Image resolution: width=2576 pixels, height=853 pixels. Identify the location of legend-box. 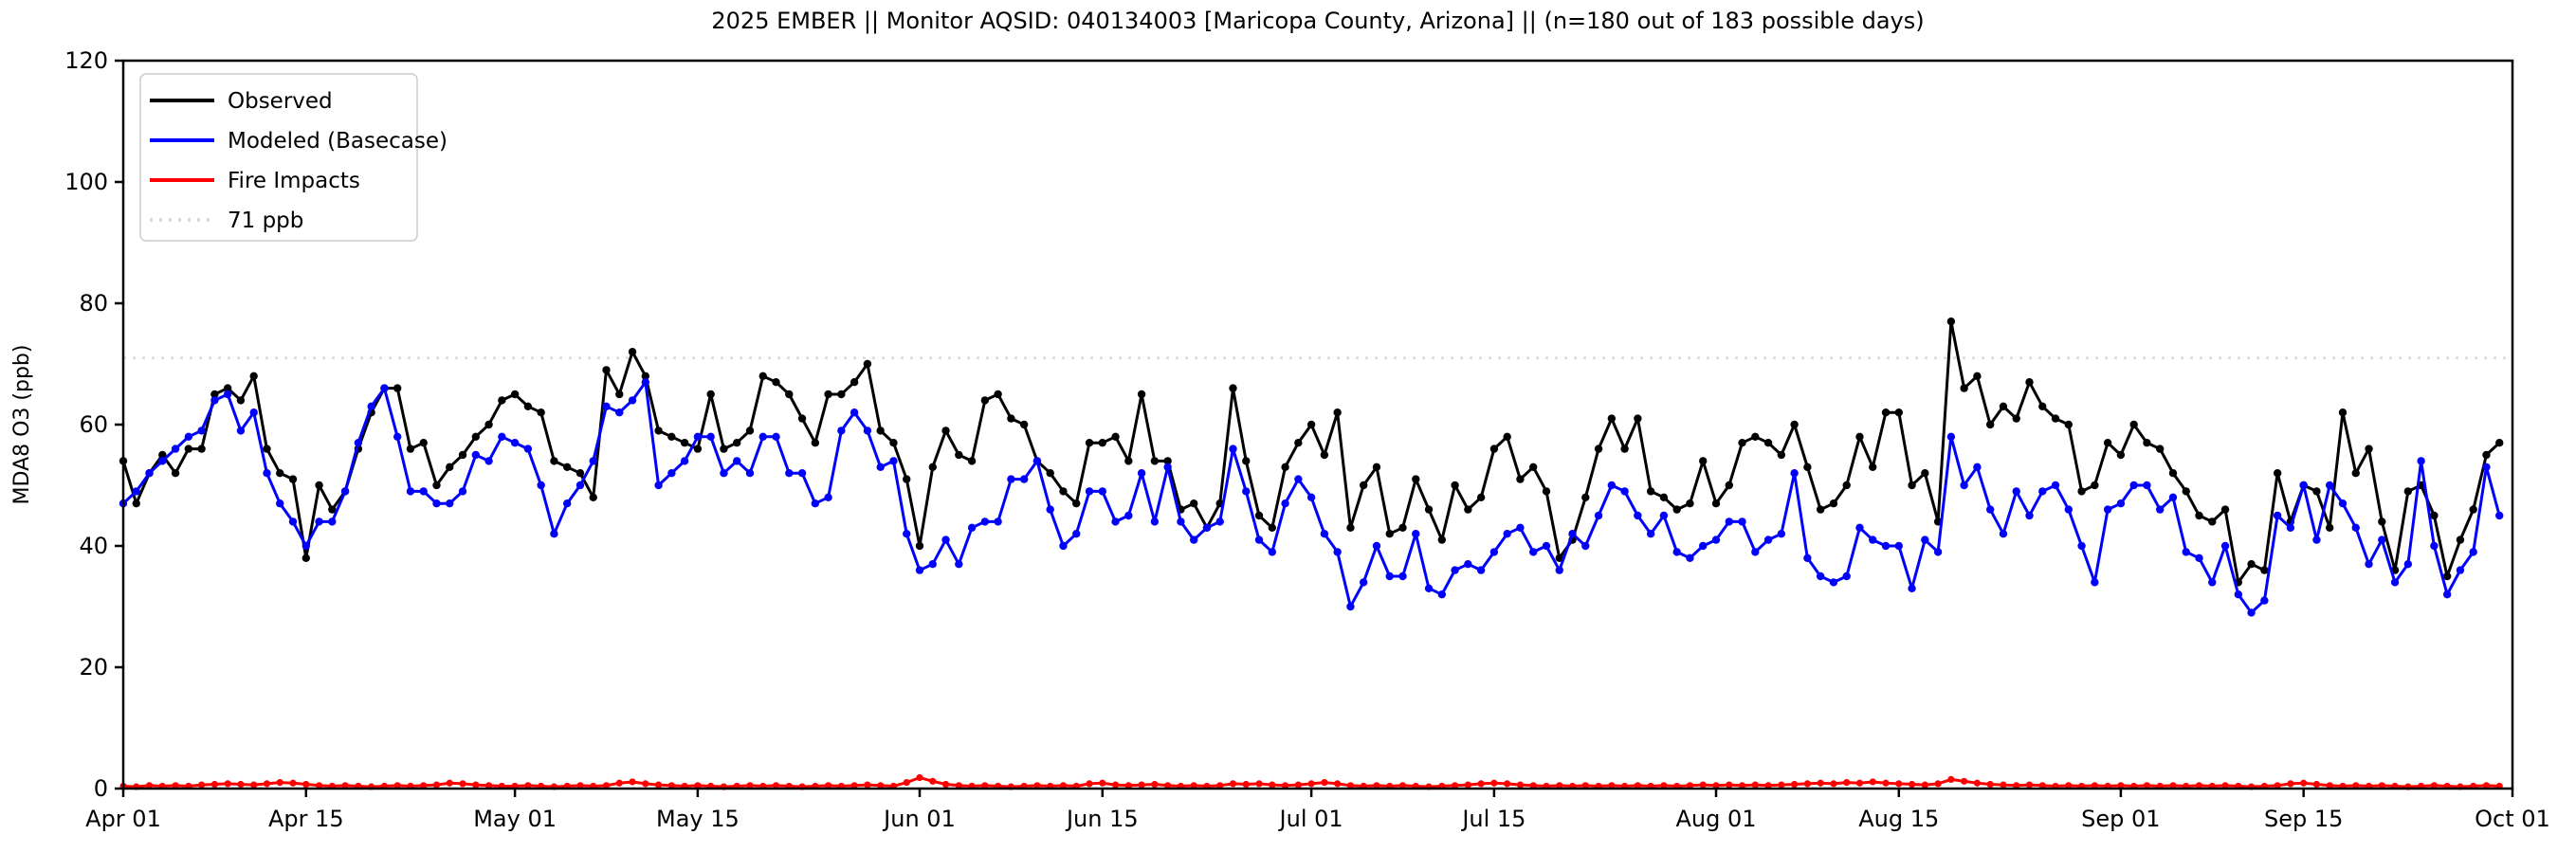
(278, 157).